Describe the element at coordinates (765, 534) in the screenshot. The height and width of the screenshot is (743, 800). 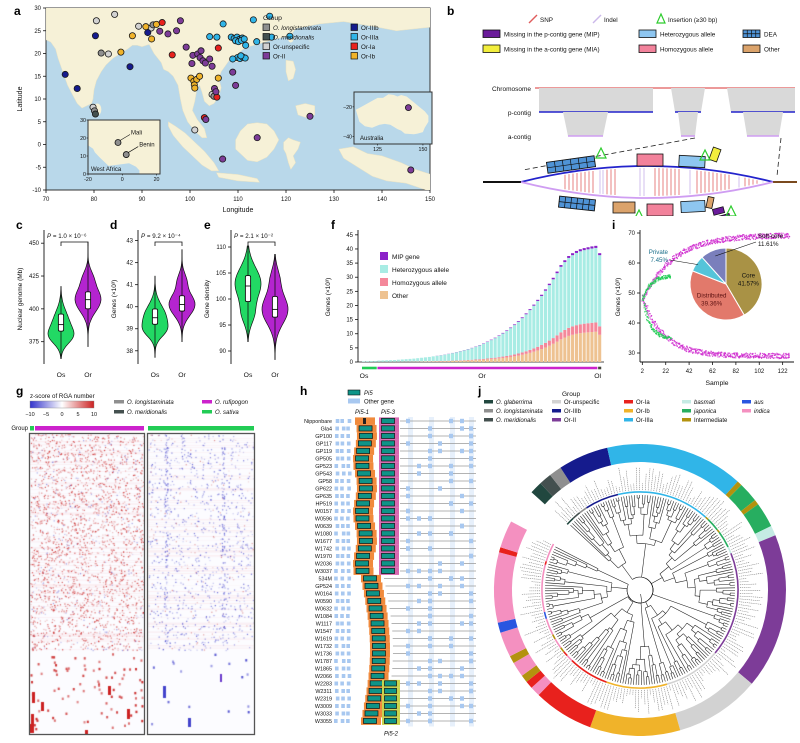
I see `ring-segment-basmati` at that location.